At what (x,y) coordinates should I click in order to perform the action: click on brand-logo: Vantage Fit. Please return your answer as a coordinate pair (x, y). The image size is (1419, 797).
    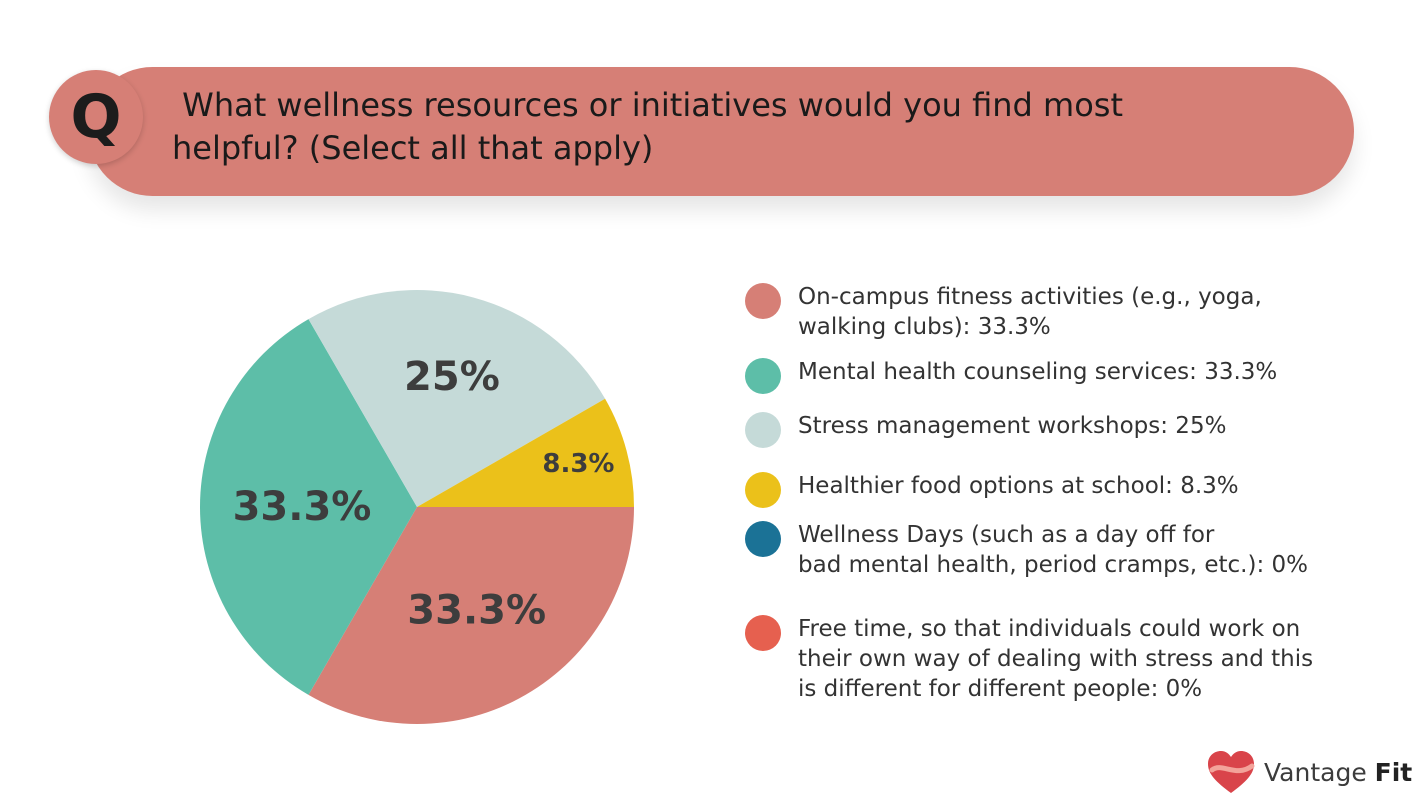
    Looking at the image, I should click on (1311, 772).